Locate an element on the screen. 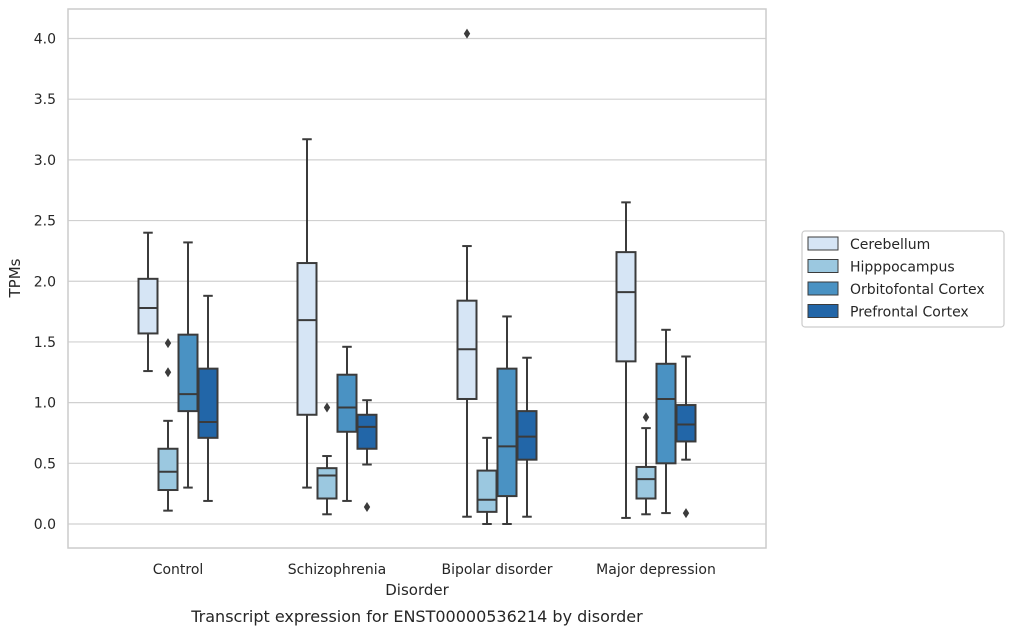  y-tick-labels: 0.0 0.5 1.0 1.5 2.0 2.5 3.0 3.5 4.0 is located at coordinates (45, 283).